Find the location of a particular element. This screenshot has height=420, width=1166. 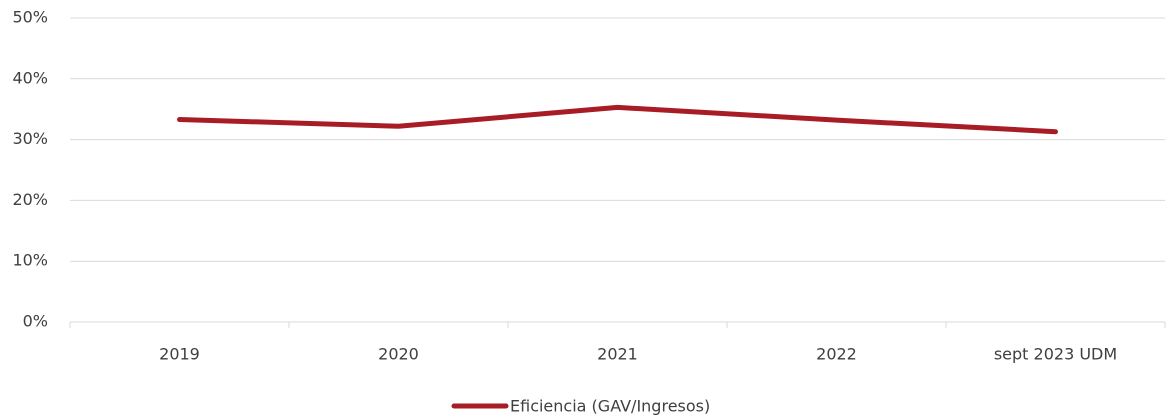

data-line is located at coordinates (617, 119).